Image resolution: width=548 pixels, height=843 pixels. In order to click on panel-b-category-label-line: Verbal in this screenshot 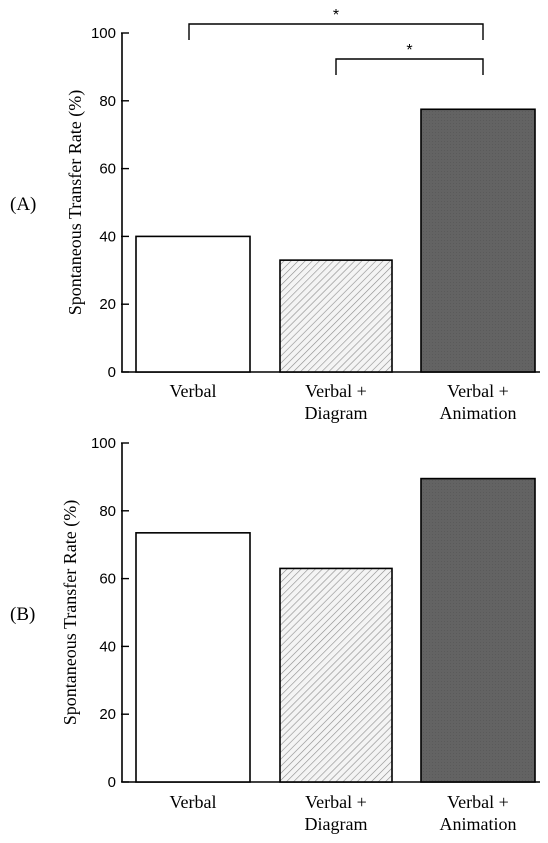, I will do `click(193, 802)`.